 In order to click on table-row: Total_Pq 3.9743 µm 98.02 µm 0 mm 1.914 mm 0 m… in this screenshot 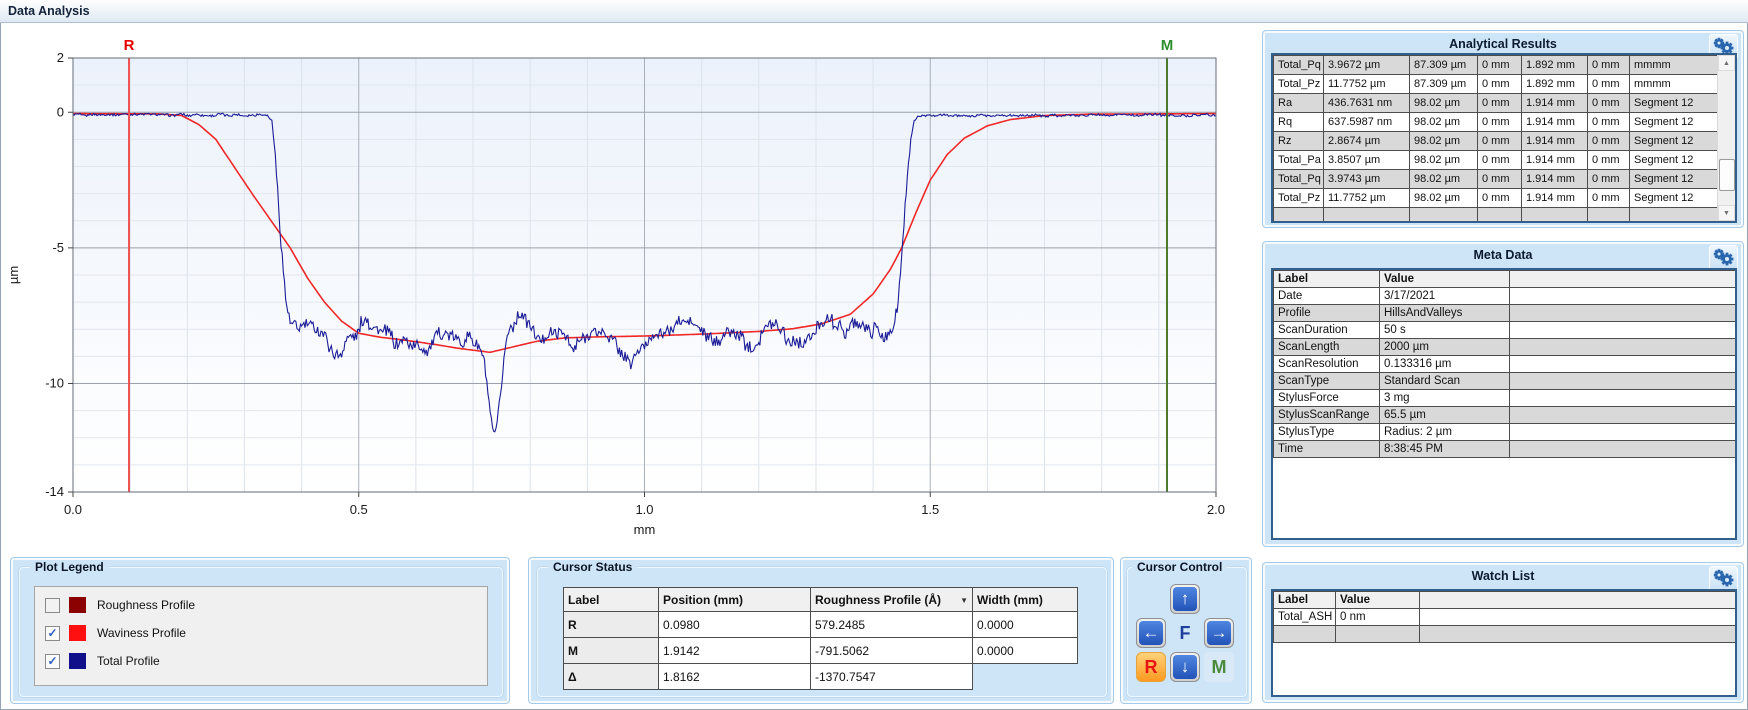, I will do `click(1496, 179)`.